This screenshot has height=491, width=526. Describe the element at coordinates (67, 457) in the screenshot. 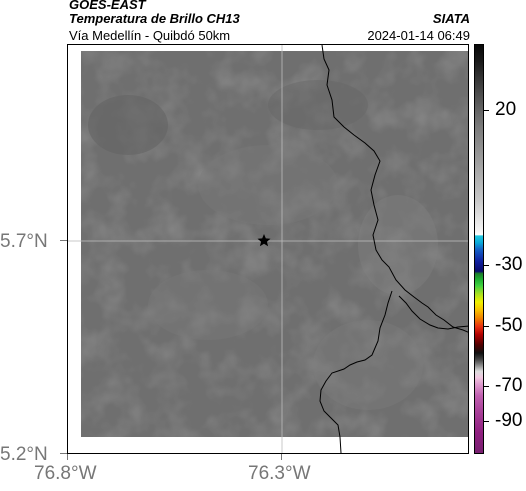

I see `lon-tick-mark-76.8w` at that location.